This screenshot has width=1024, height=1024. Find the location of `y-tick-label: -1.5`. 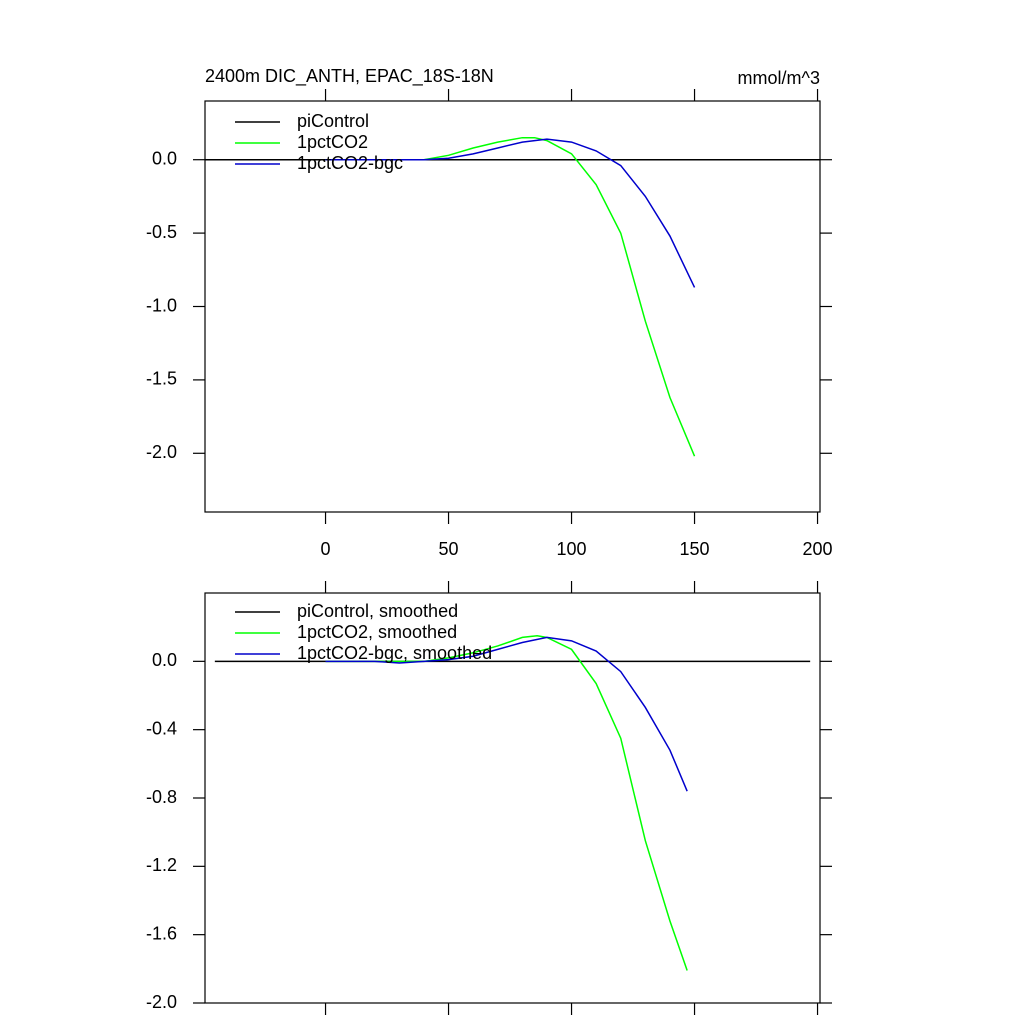

y-tick-label: -1.5 is located at coordinates (161, 379).